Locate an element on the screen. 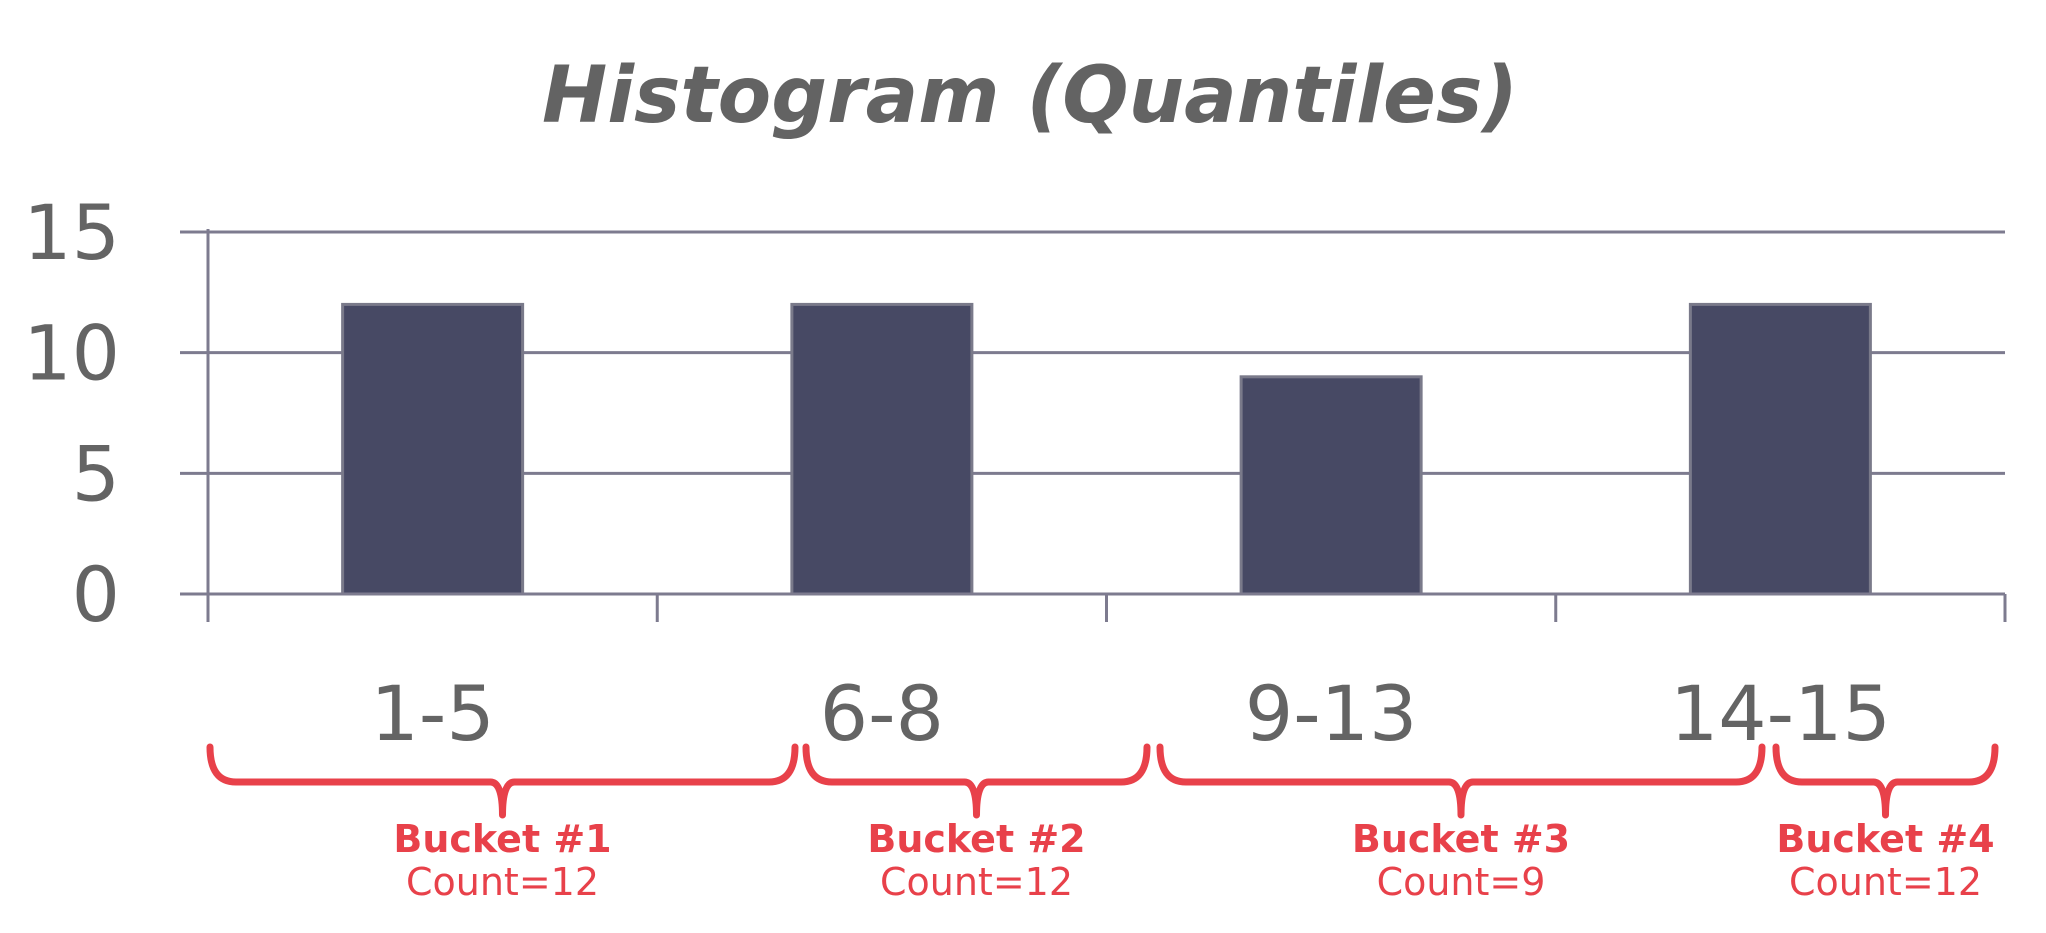  x-tick-label: 1-5 is located at coordinates (433, 713).